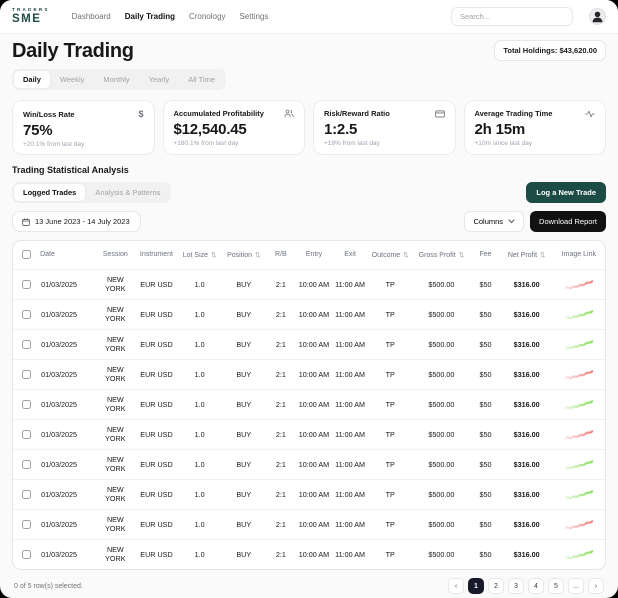  What do you see at coordinates (596, 586) in the screenshot?
I see `pagination-next-button: ›` at bounding box center [596, 586].